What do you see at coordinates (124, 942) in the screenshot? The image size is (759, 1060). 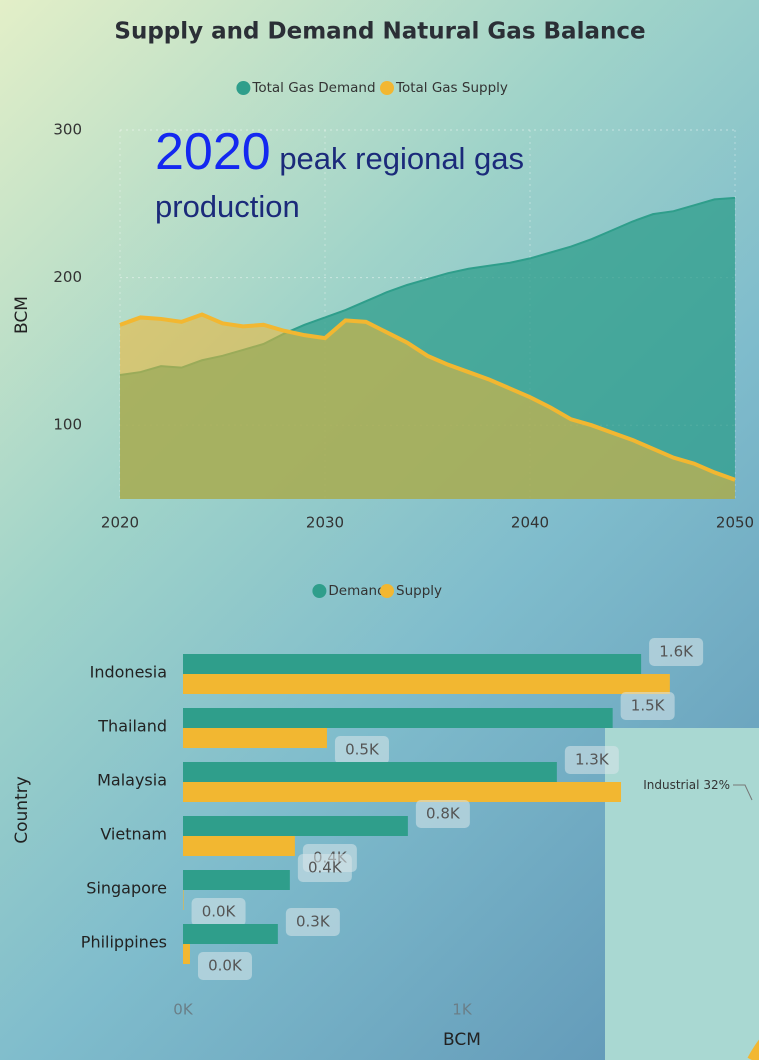 I see `y-tick-label: Philippines` at bounding box center [124, 942].